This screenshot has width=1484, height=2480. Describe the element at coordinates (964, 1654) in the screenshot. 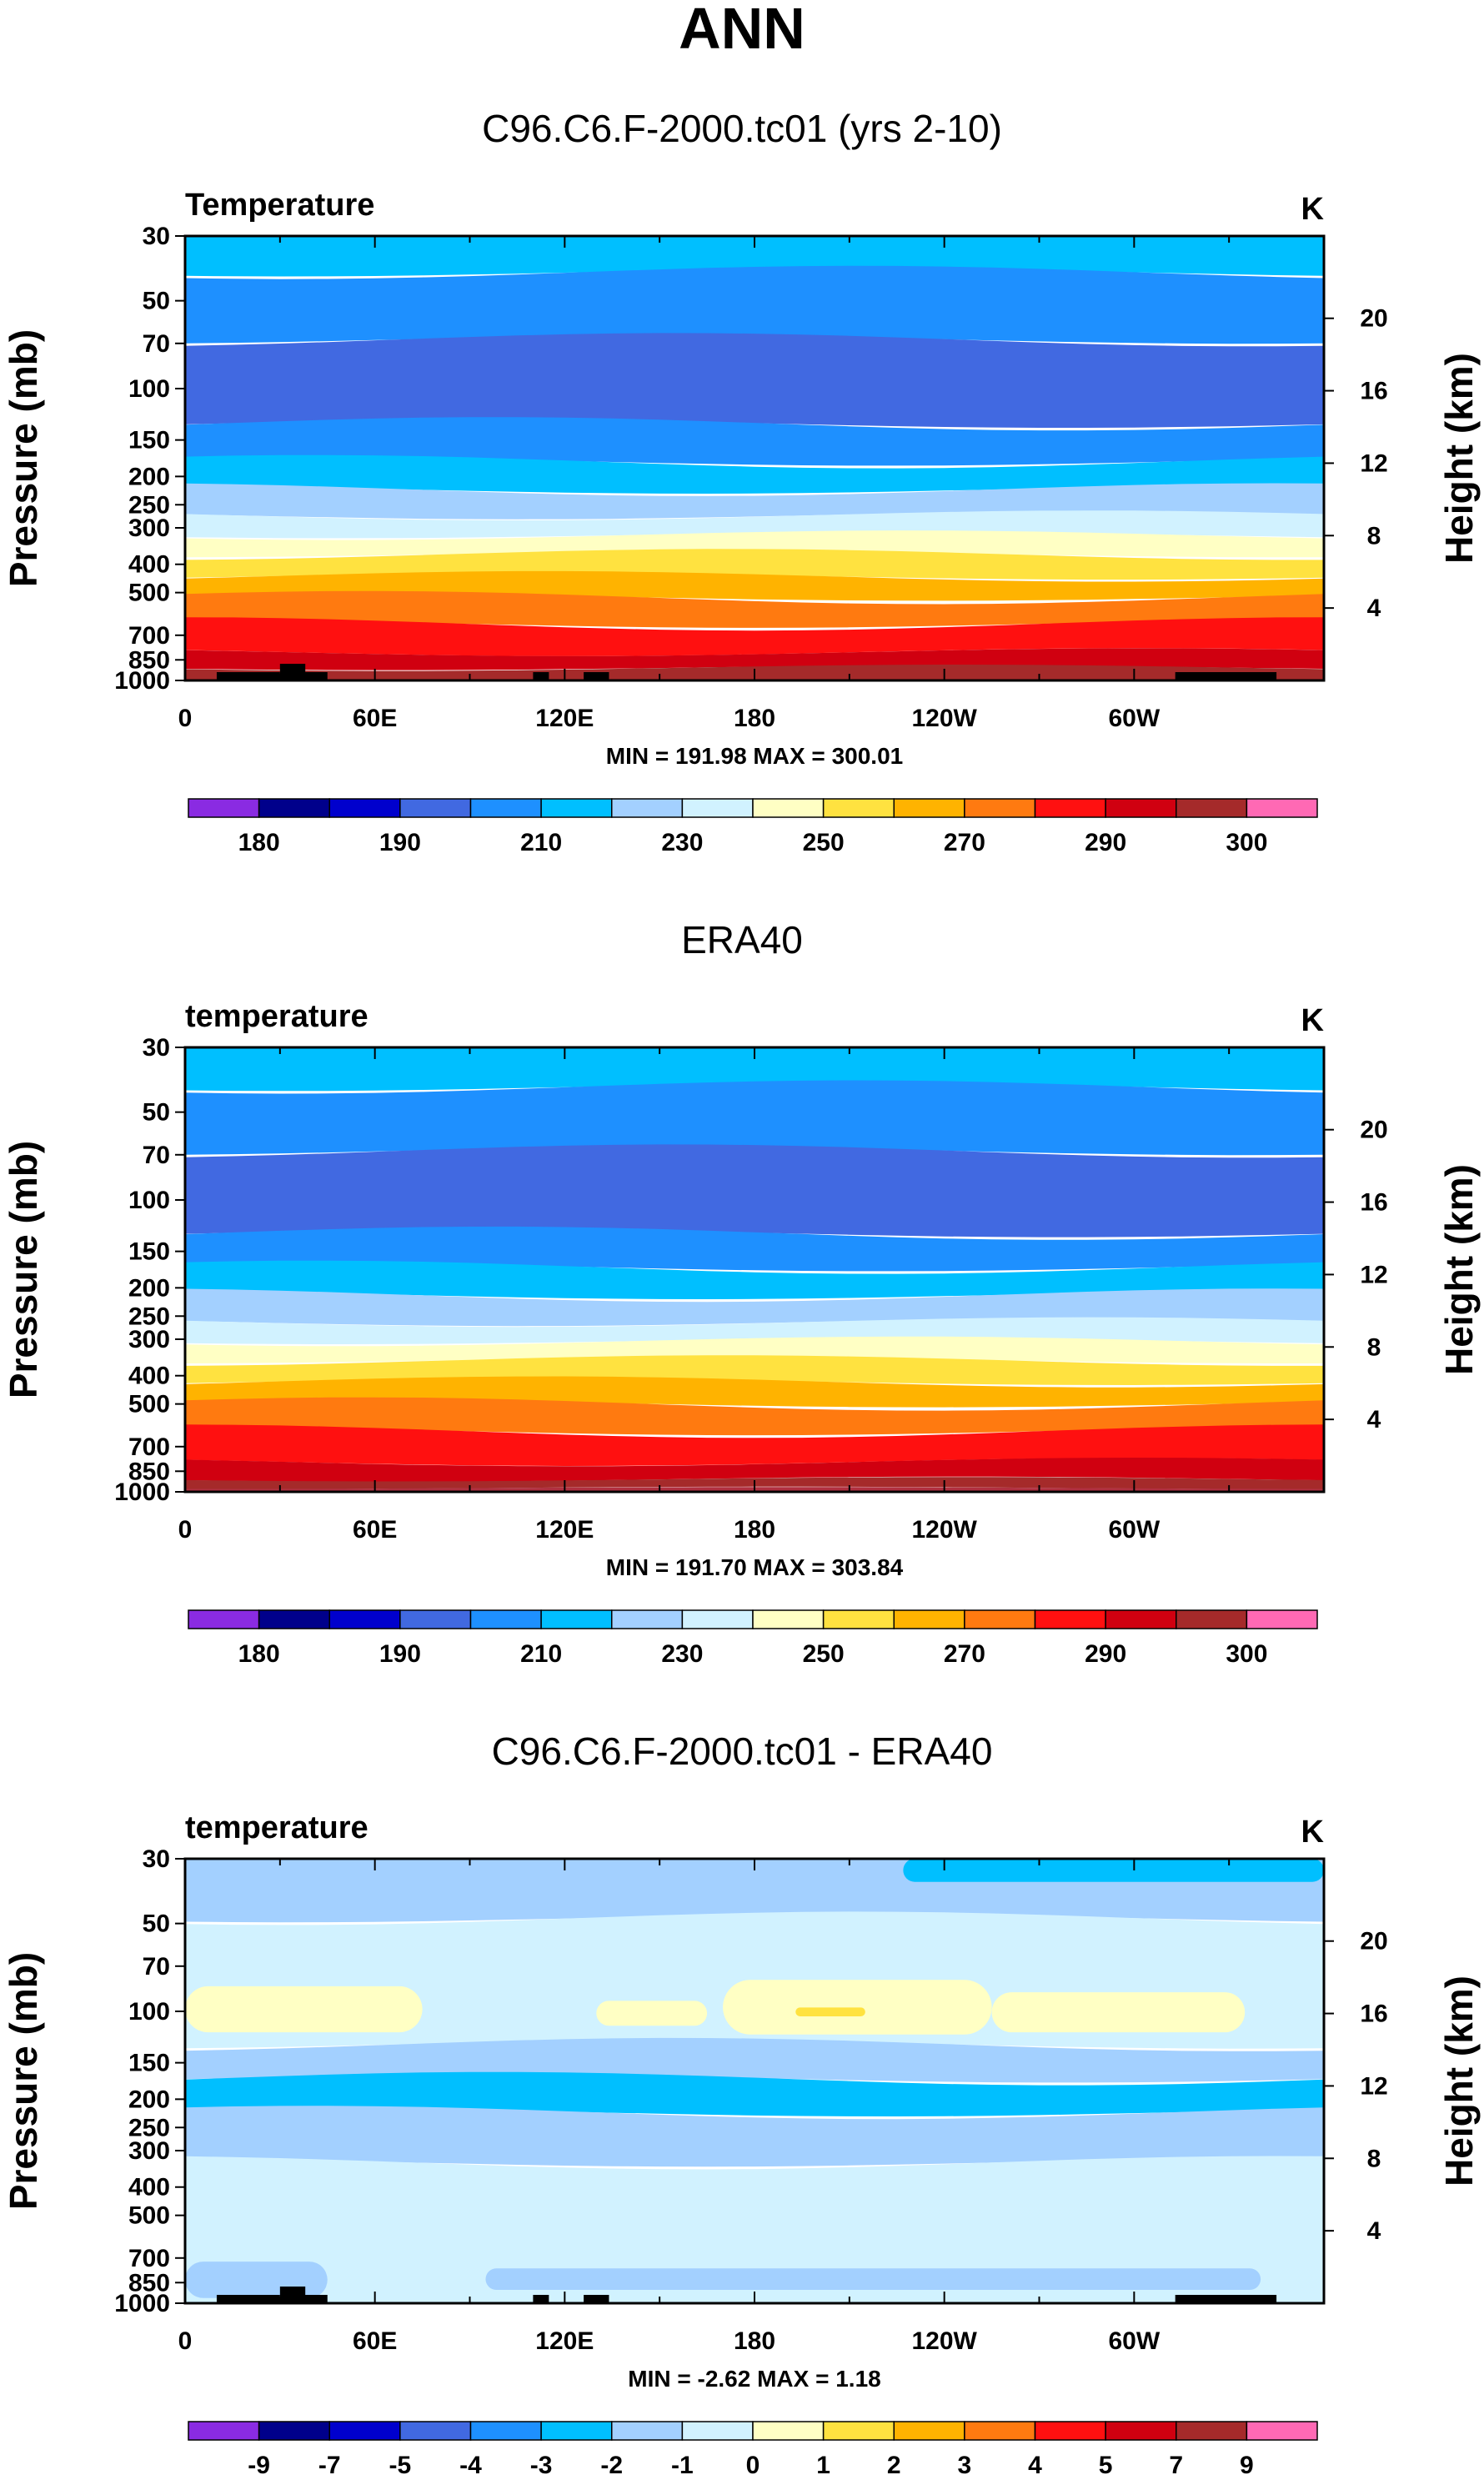

I see `colorbar-label: 270` at that location.